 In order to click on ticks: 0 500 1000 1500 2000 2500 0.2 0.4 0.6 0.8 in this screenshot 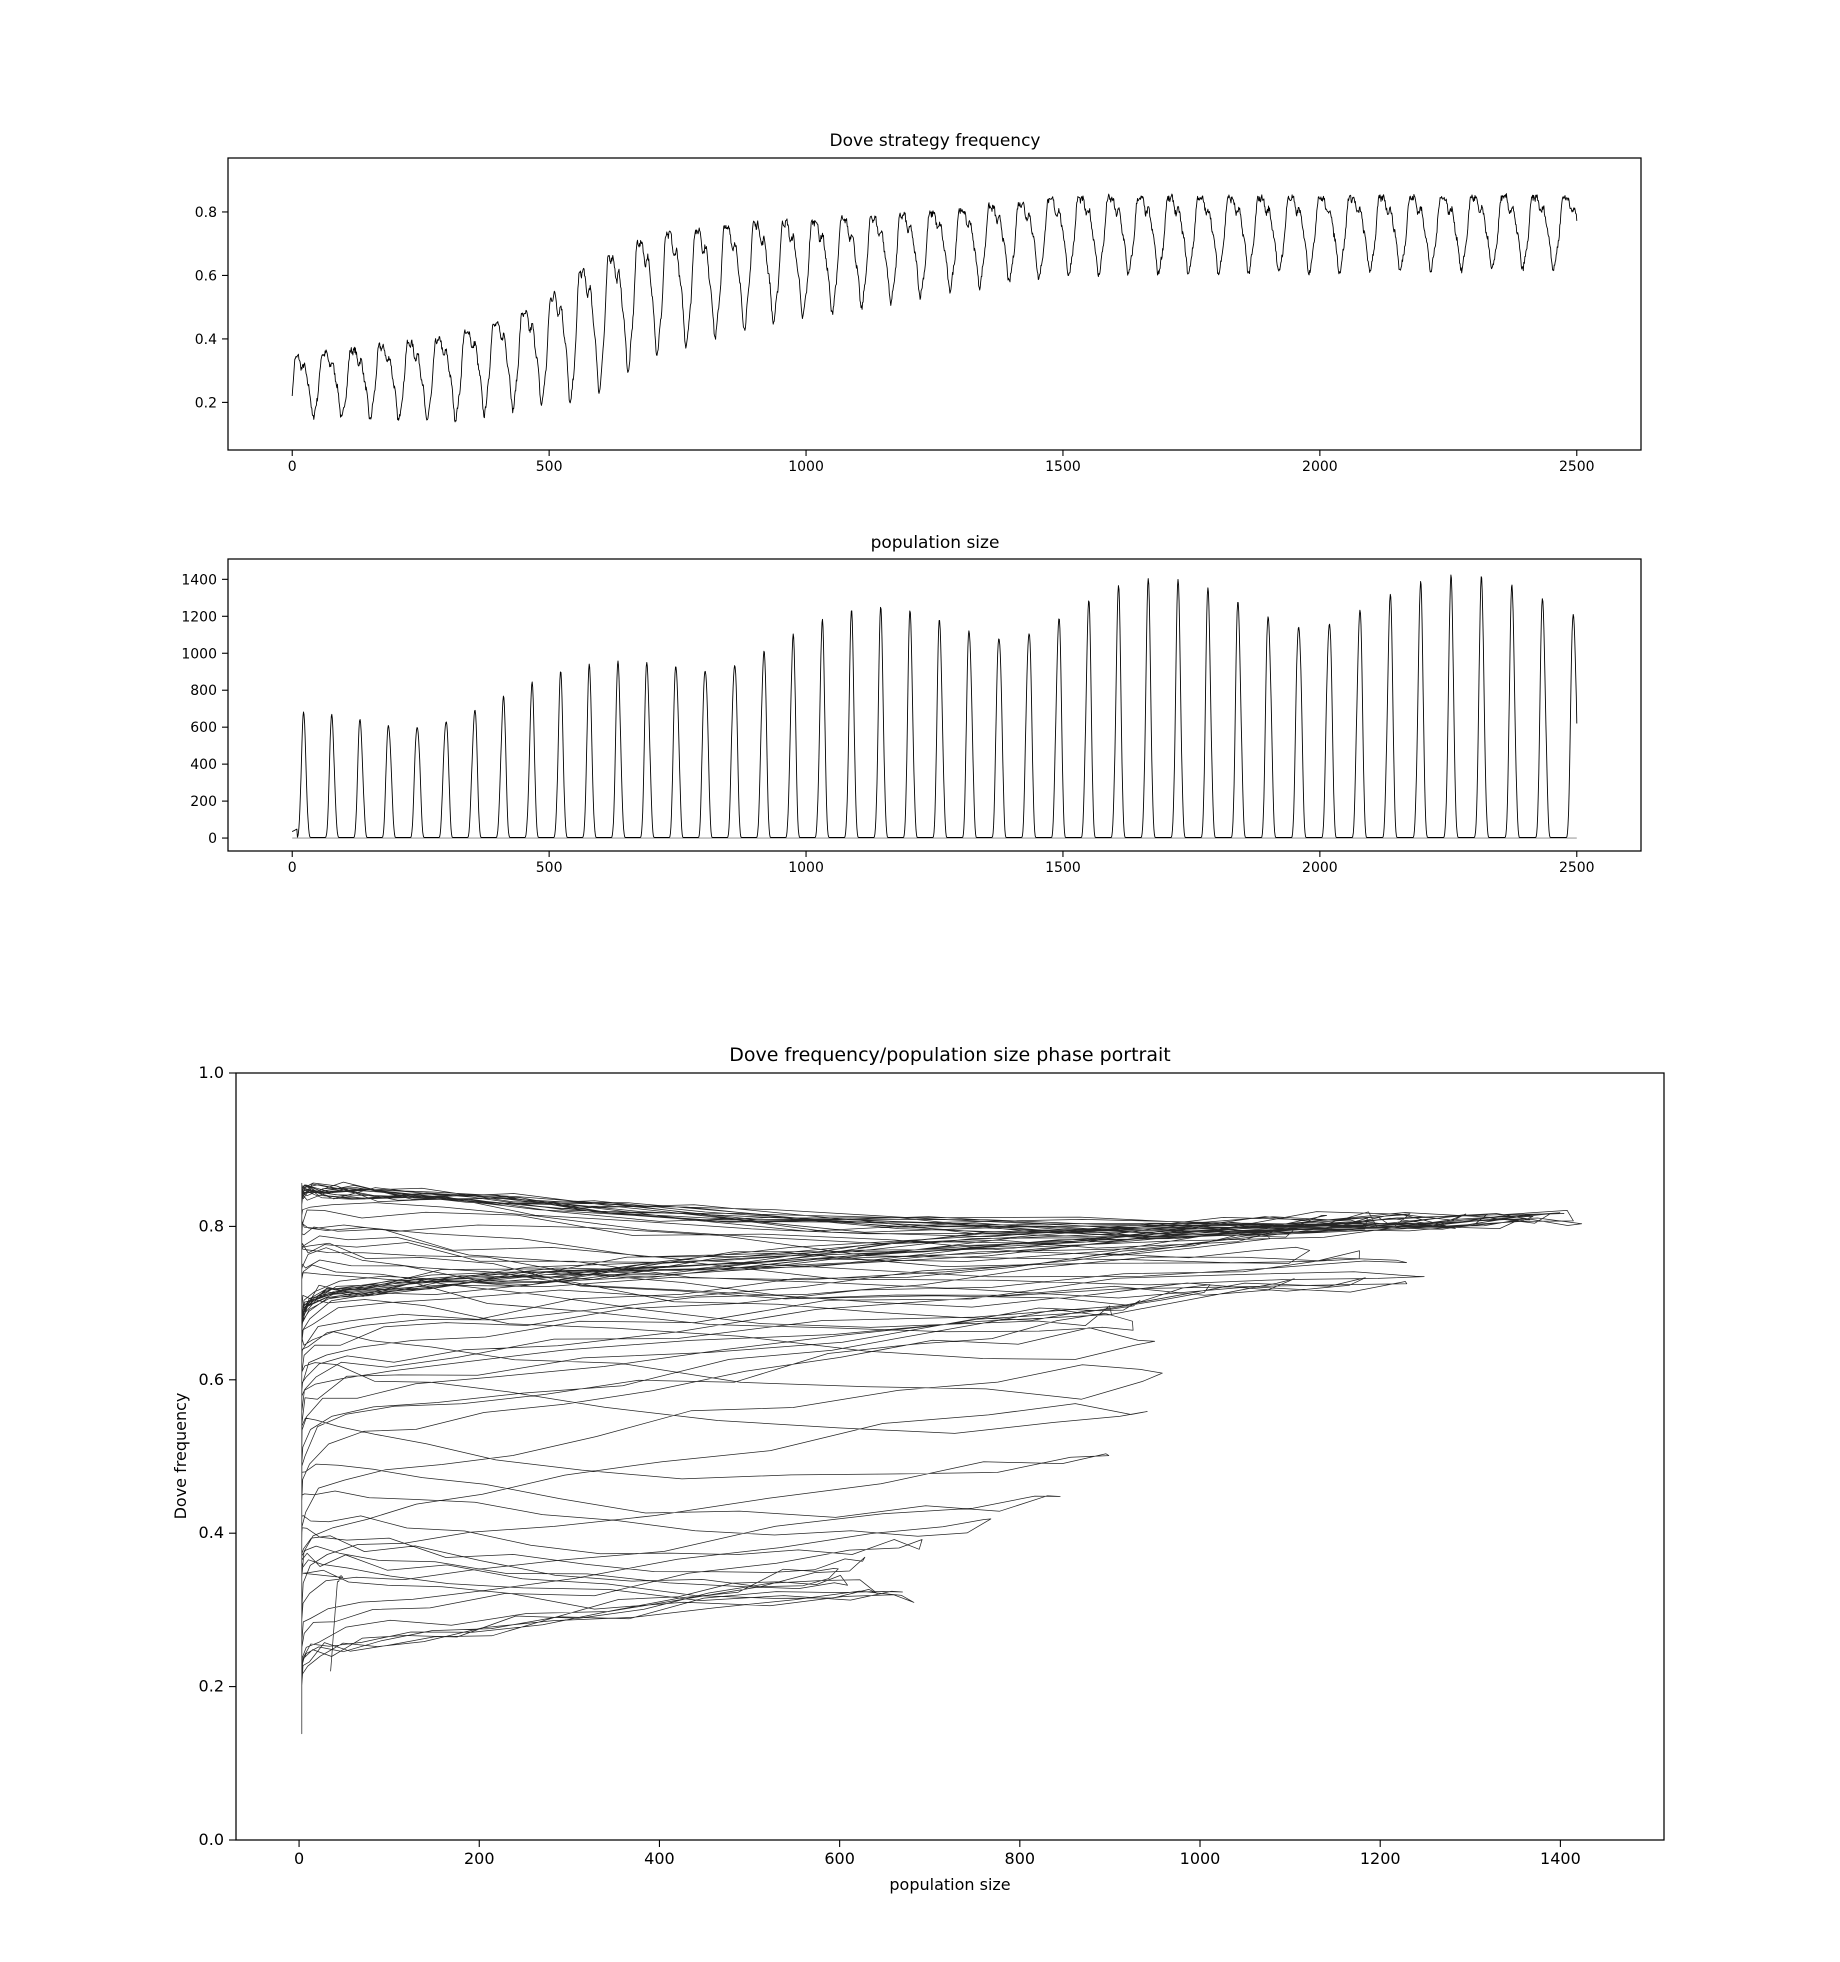, I will do `click(895, 340)`.